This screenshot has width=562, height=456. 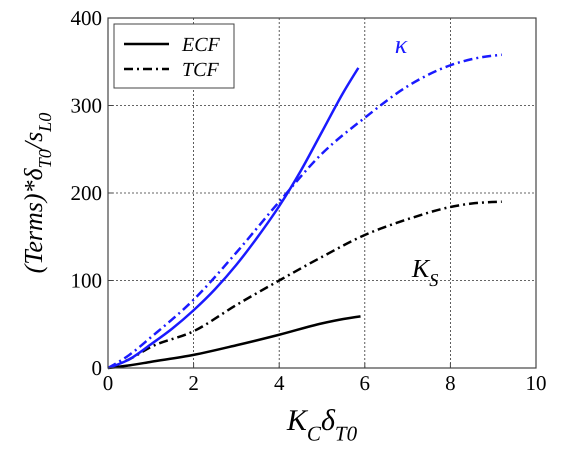 I want to click on x-tick-label: 4, so click(x=279, y=383).